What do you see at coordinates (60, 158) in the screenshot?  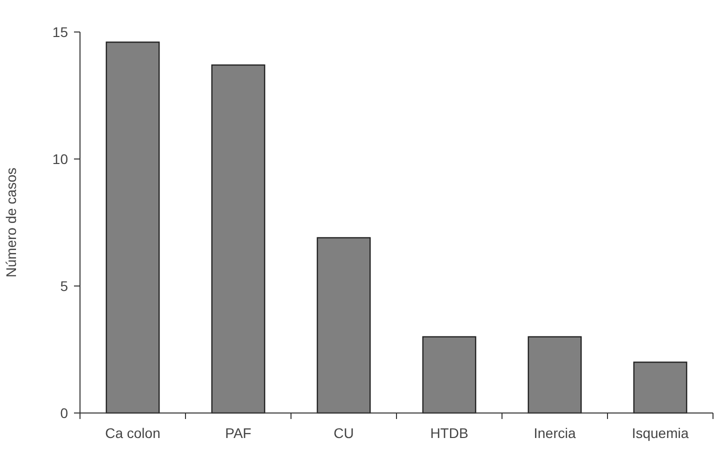 I see `y-tick-label: 10` at bounding box center [60, 158].